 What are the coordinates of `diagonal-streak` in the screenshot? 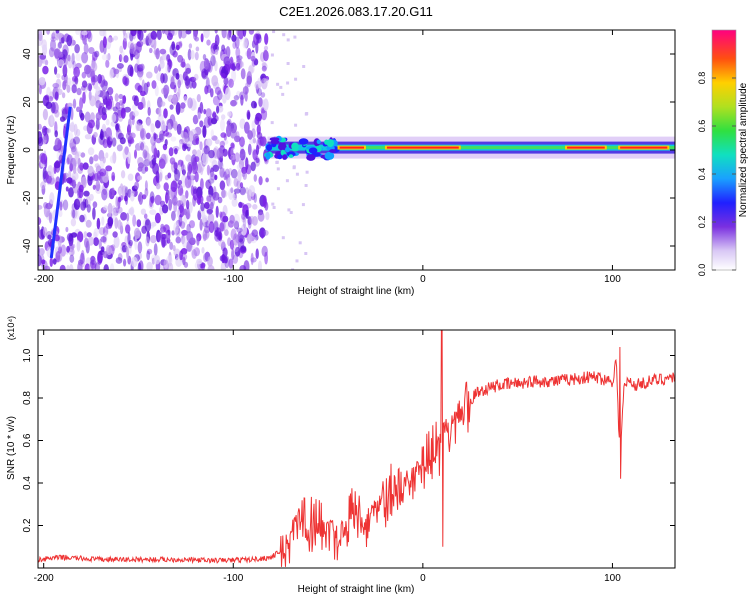 It's located at (60, 182).